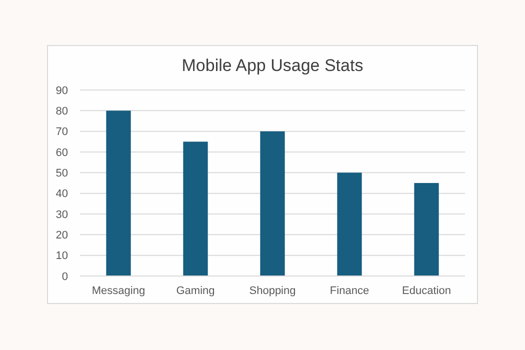 Image resolution: width=525 pixels, height=350 pixels. Describe the element at coordinates (62, 112) in the screenshot. I see `y-tick-label: 80` at that location.